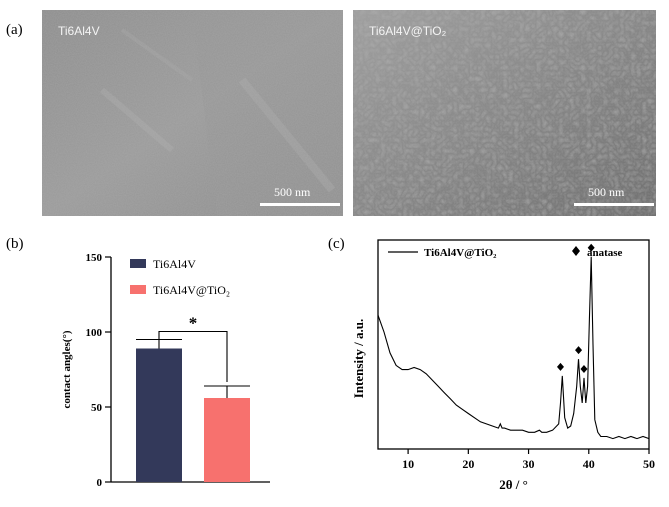  What do you see at coordinates (97, 408) in the screenshot?
I see `y-tick-label: 50` at bounding box center [97, 408].